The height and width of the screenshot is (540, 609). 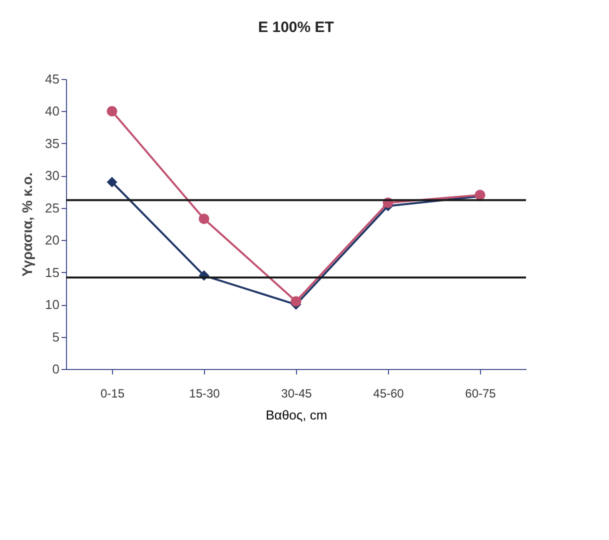 What do you see at coordinates (112, 393) in the screenshot?
I see `x-tick-label: 0-15` at bounding box center [112, 393].